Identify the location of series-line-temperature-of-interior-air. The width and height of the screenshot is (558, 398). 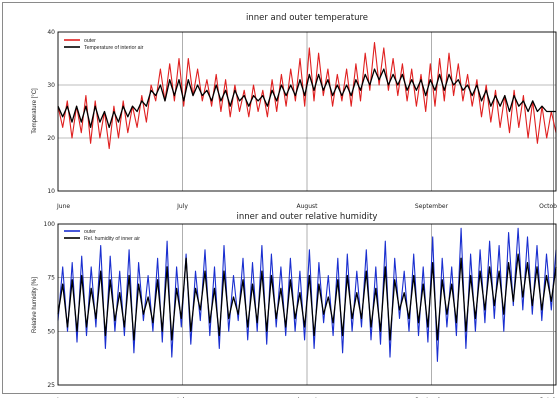
(306, 98).